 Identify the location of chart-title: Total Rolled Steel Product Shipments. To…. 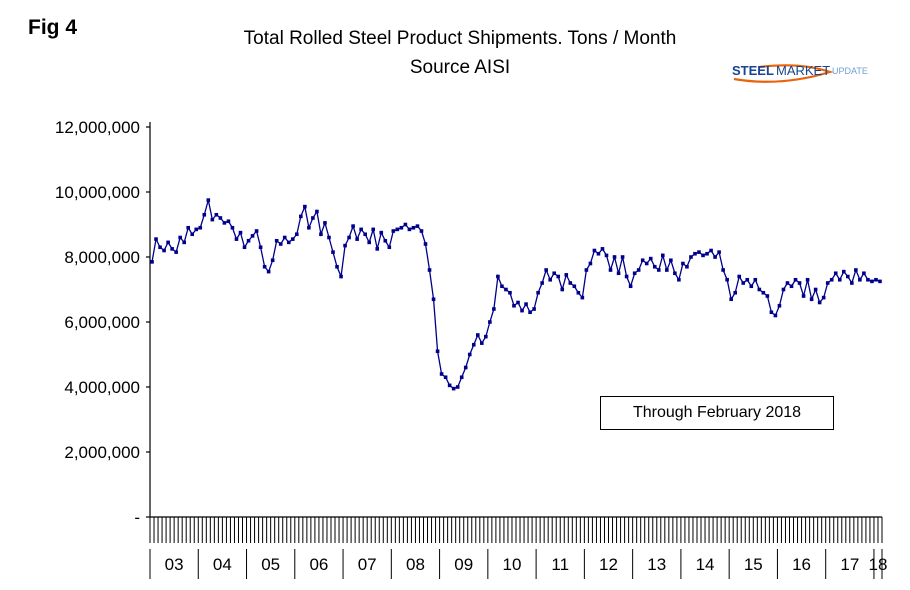
(460, 38).